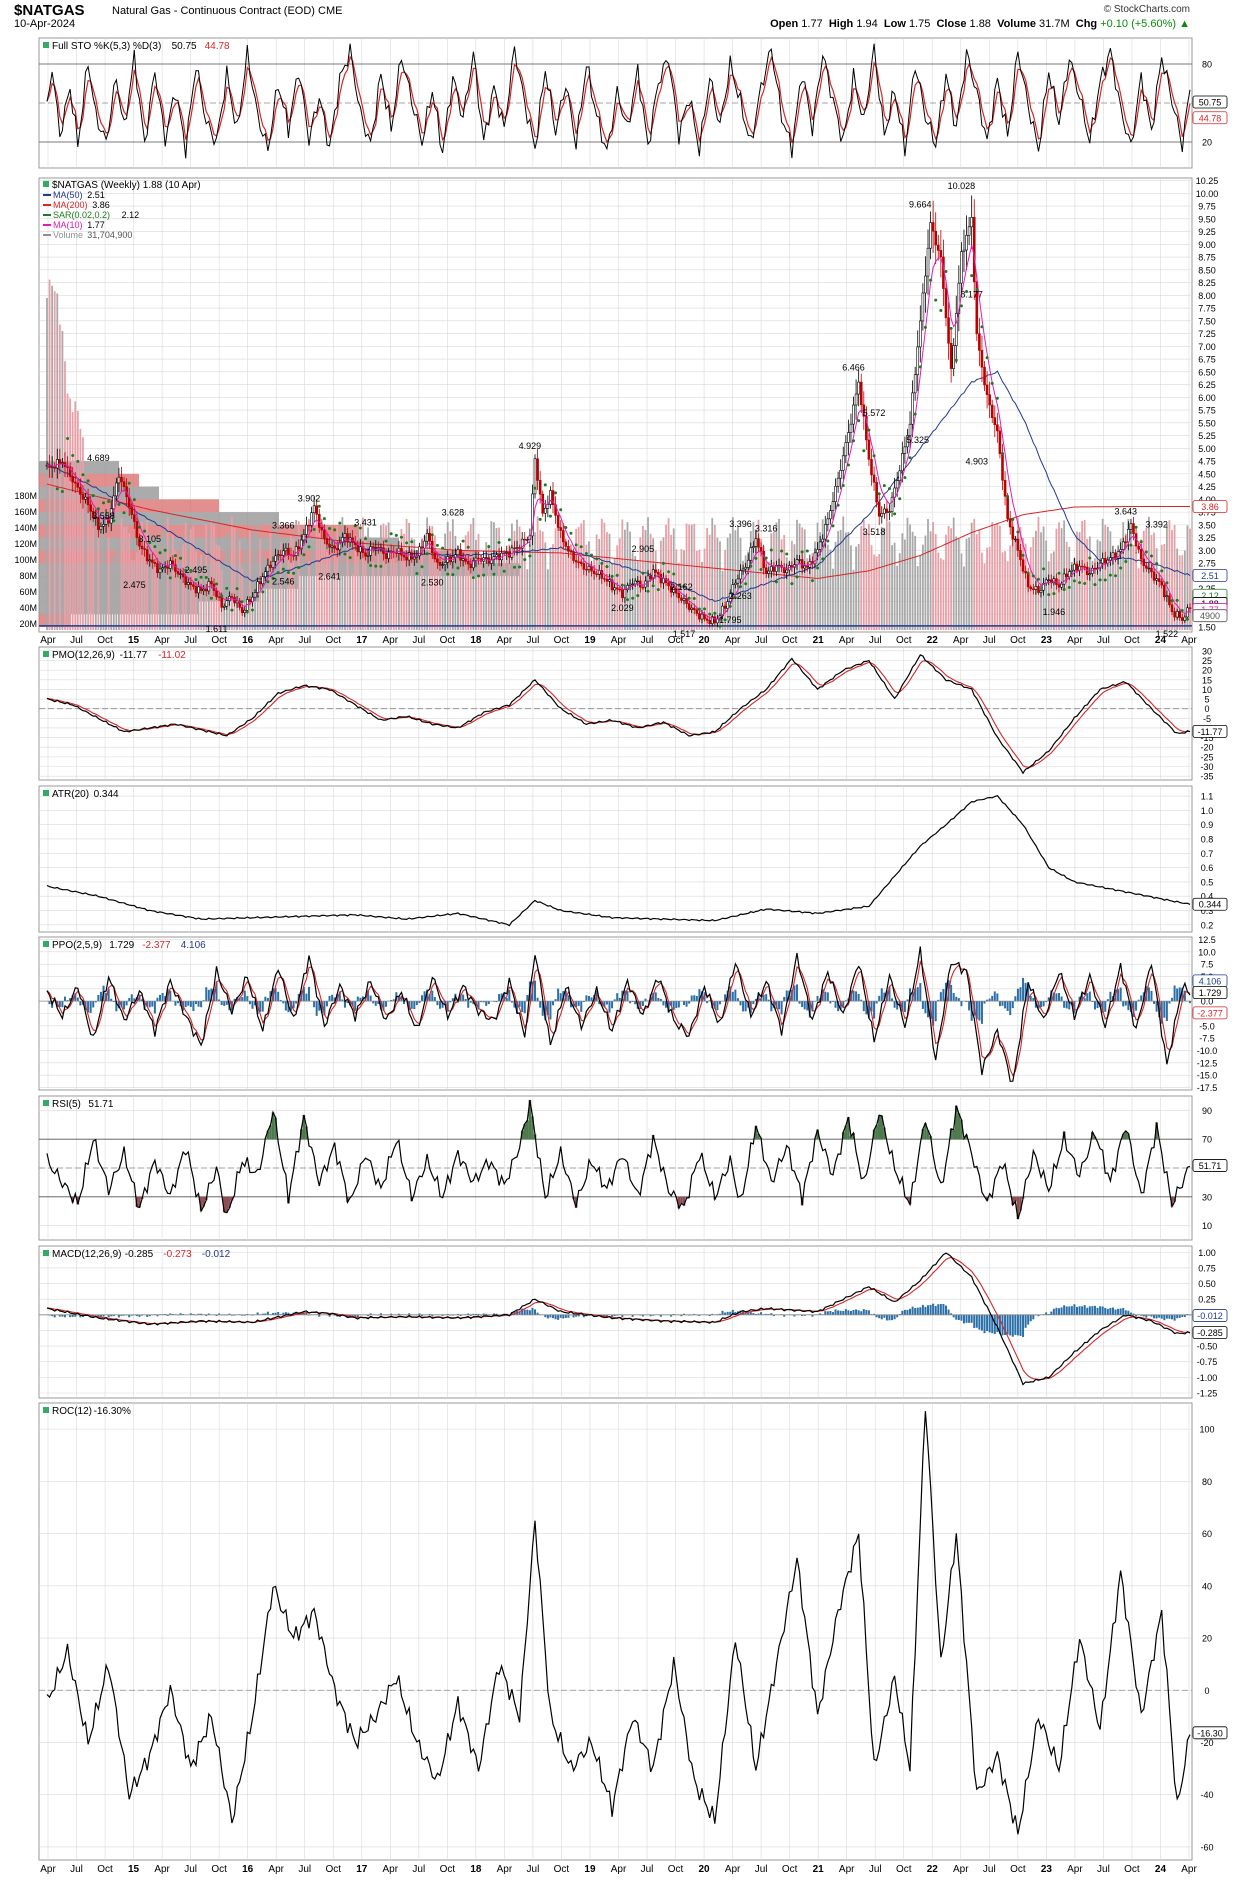  I want to click on price-last-value: 4900, so click(1210, 616).